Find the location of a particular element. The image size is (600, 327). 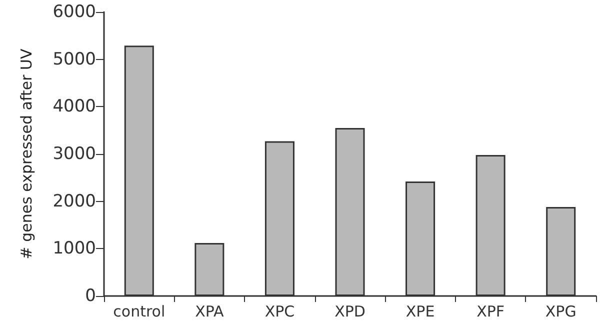

x-tick-label: XPE is located at coordinates (420, 311).